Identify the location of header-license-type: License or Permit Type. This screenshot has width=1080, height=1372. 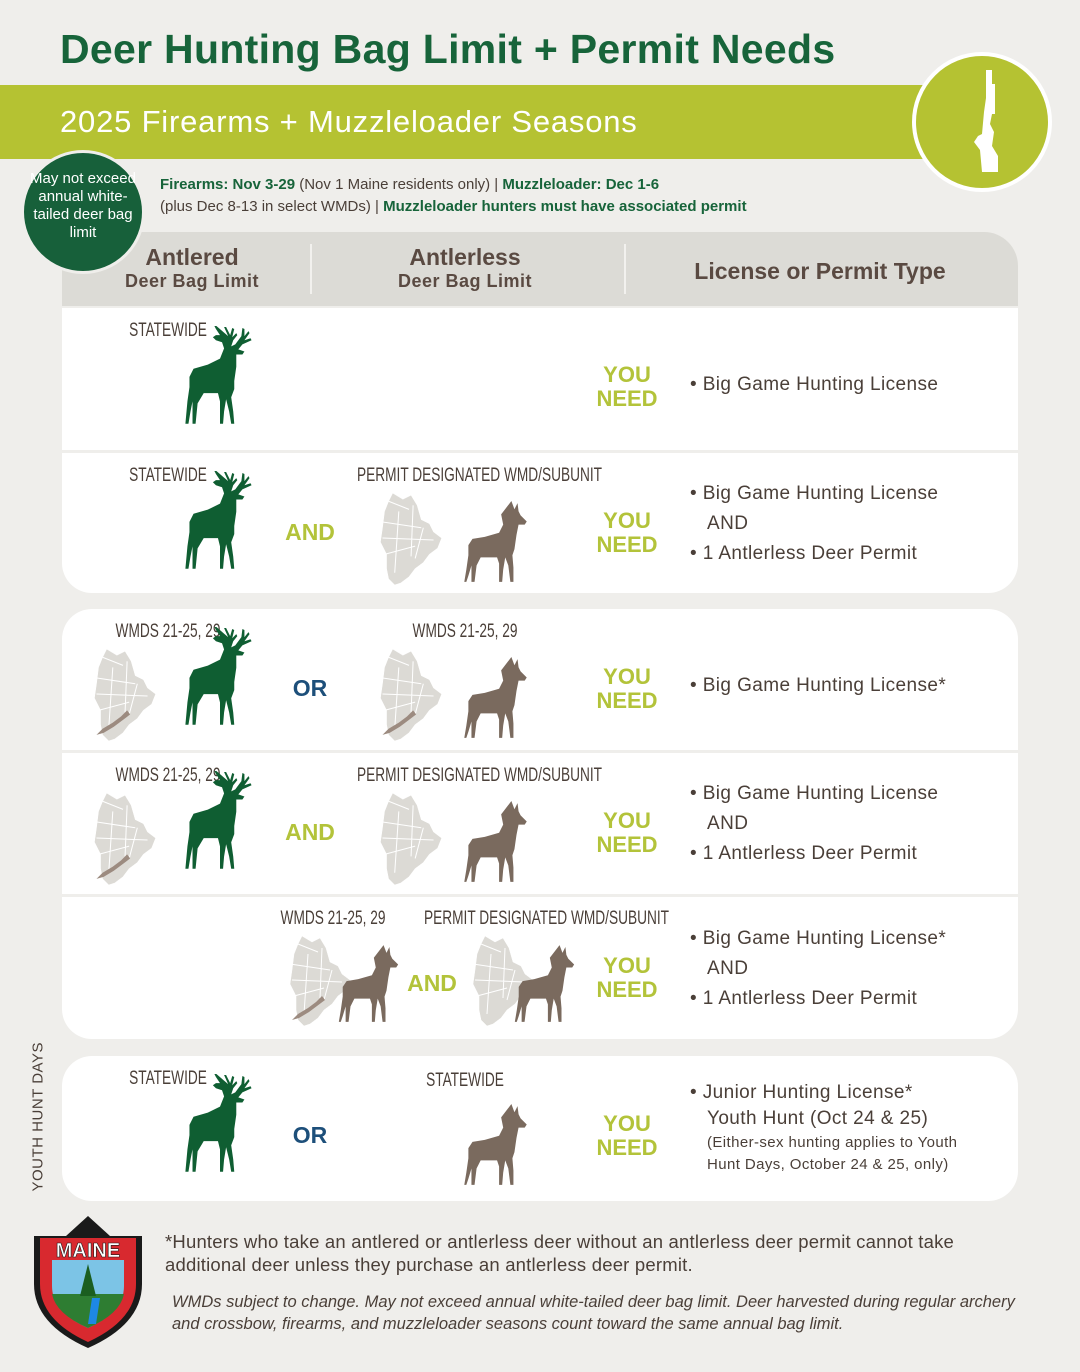
(820, 271).